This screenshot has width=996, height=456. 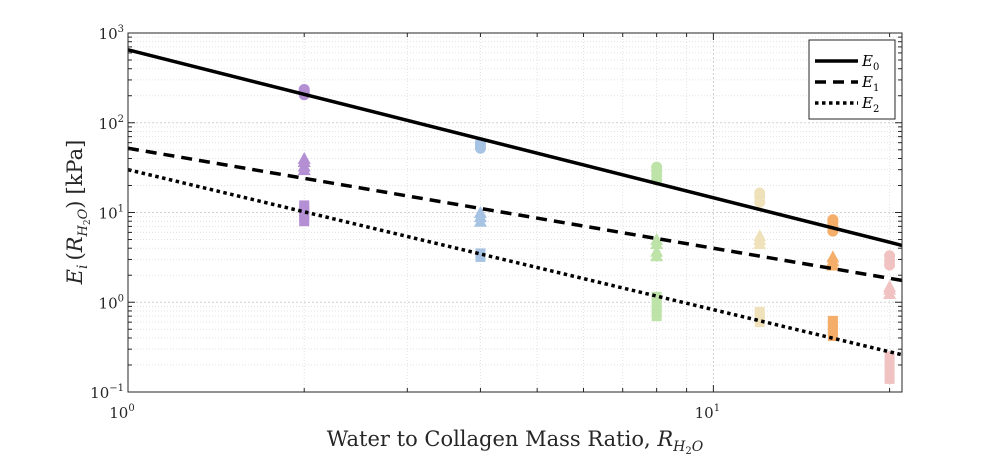 I want to click on x-axis-label-text: Water to Collagen Mass Ratio,, so click(x=492, y=439).